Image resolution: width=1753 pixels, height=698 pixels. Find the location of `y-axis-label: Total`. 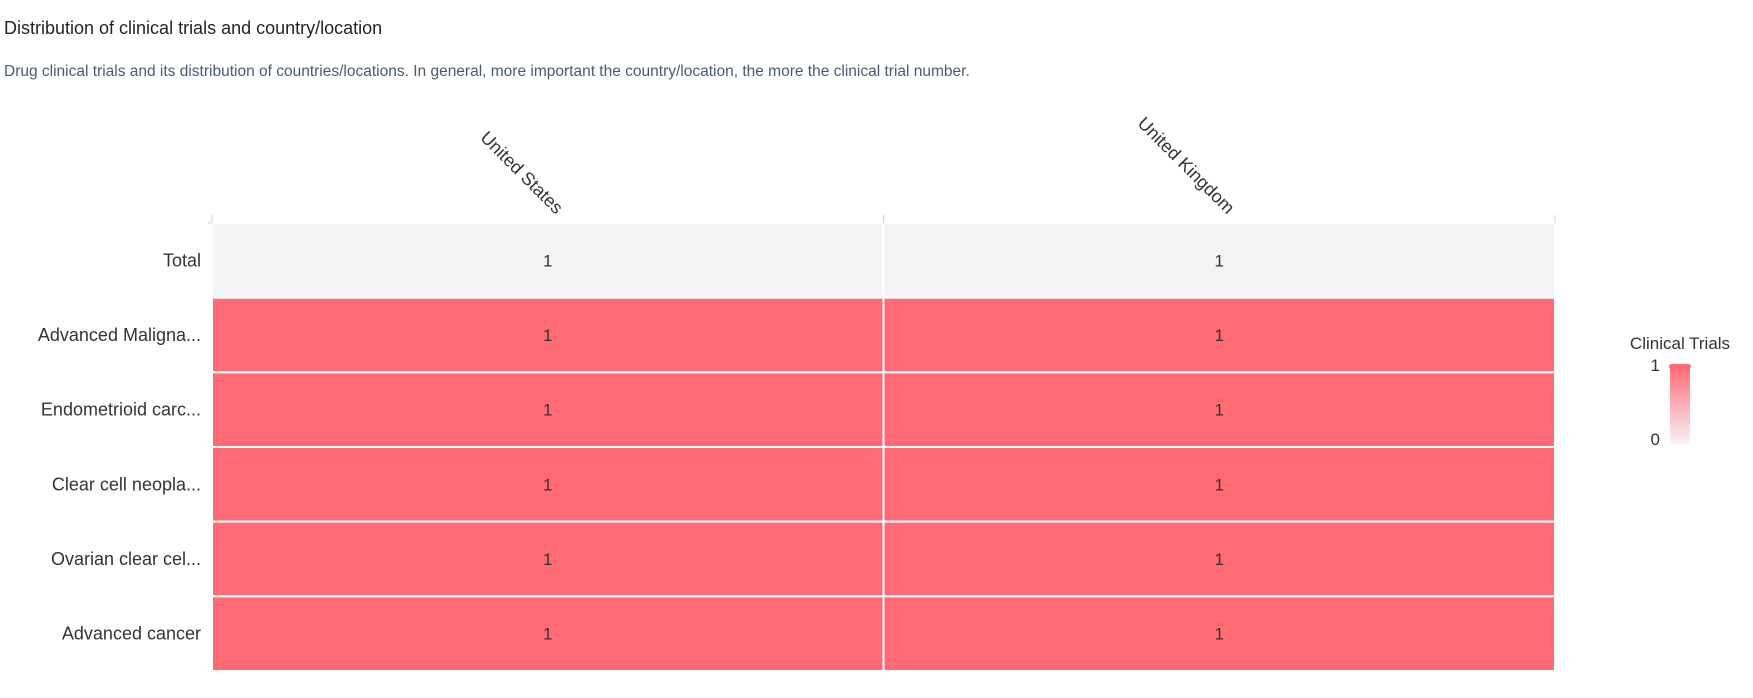

y-axis-label: Total is located at coordinates (182, 260).